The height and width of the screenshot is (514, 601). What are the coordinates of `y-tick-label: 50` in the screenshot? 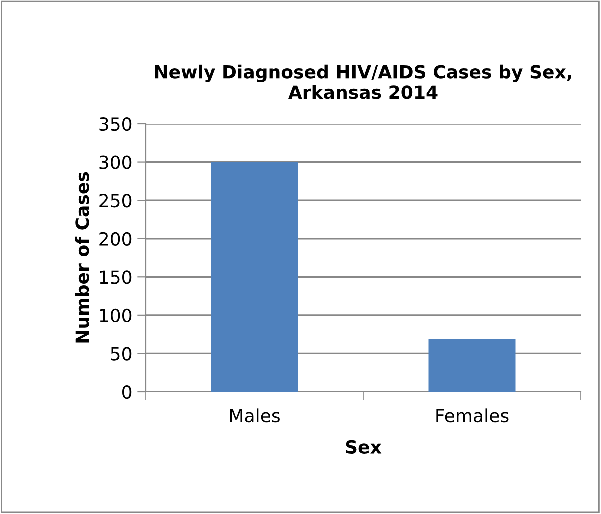 It's located at (121, 354).